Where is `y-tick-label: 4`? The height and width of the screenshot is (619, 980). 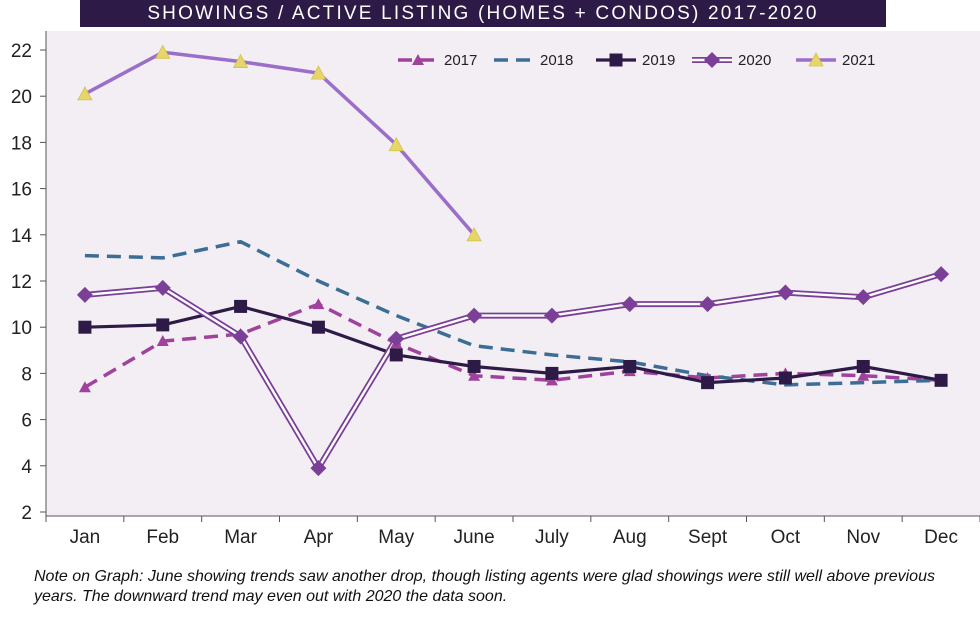
y-tick-label: 4 is located at coordinates (26, 467).